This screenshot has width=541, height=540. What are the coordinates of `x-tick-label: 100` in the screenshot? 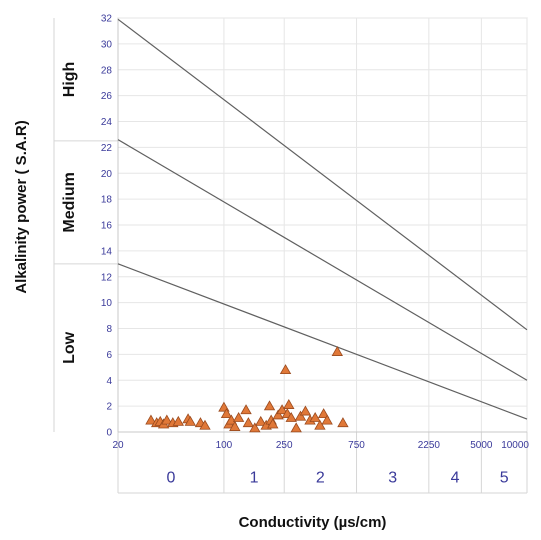 It's located at (224, 445).